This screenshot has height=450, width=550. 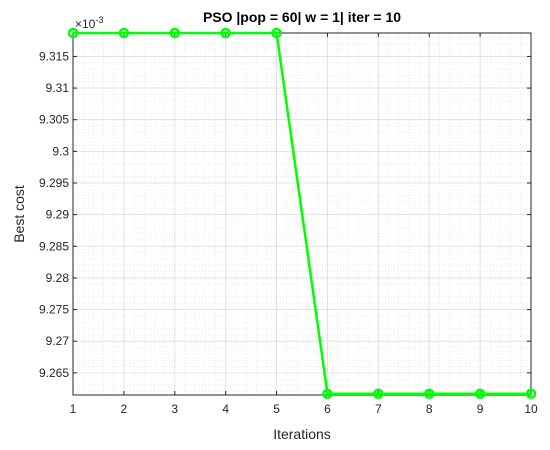 I want to click on y-exponent-base: ×10, so click(x=85, y=24).